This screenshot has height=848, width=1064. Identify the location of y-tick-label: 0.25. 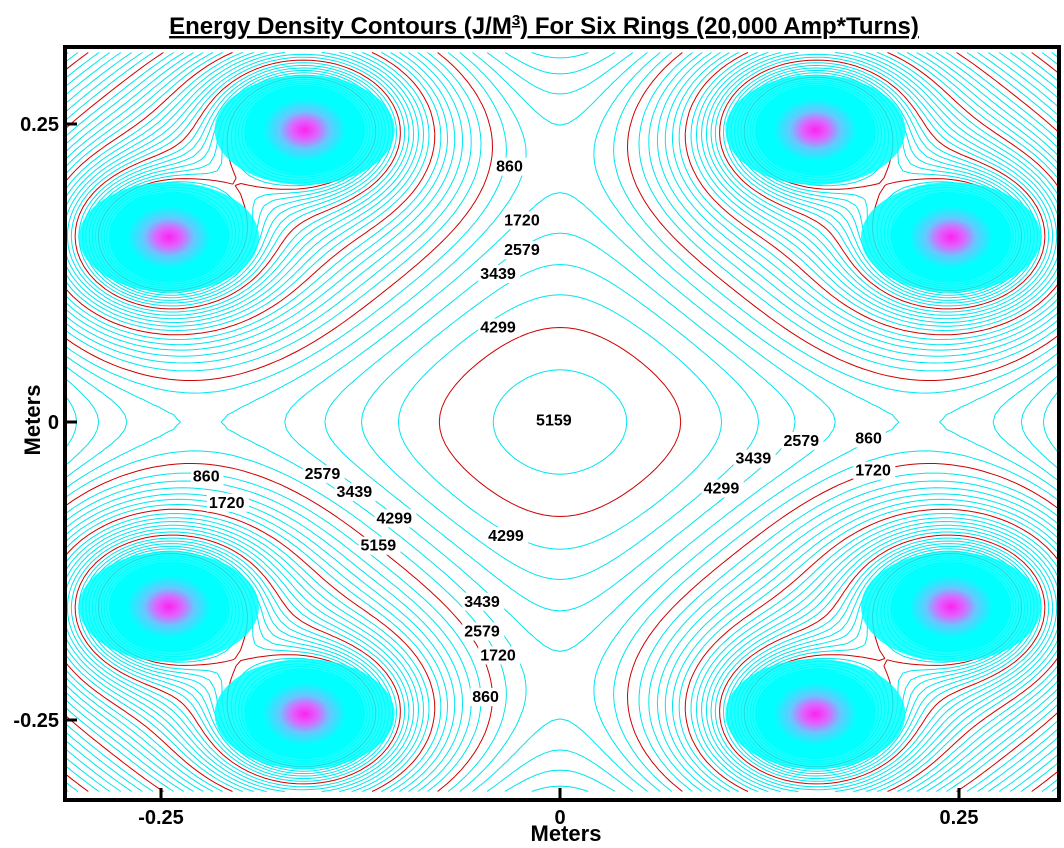
(39, 125).